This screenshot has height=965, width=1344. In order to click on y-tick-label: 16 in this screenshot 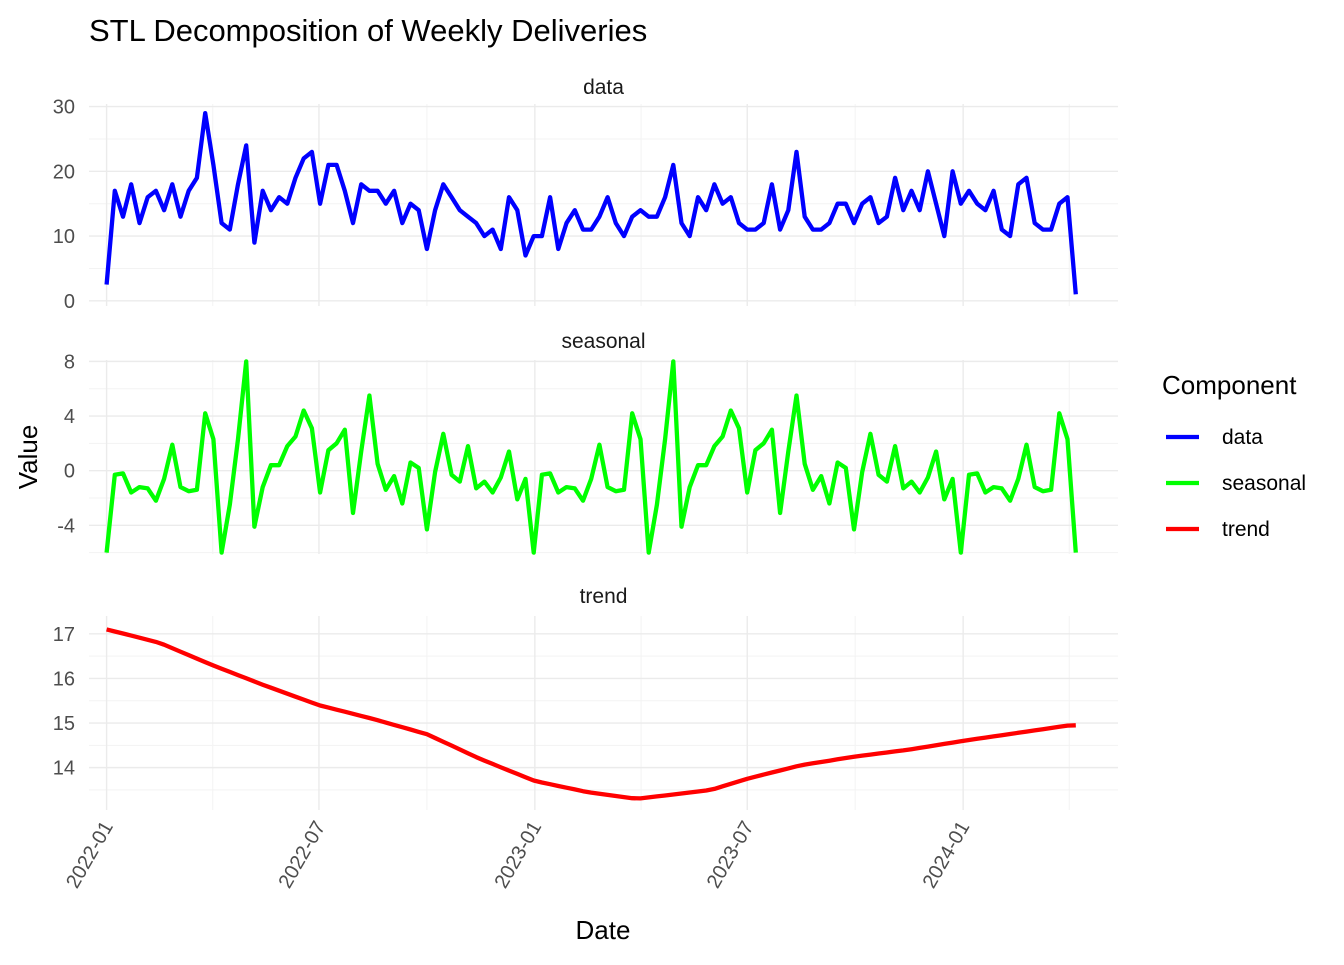, I will do `click(64, 679)`.